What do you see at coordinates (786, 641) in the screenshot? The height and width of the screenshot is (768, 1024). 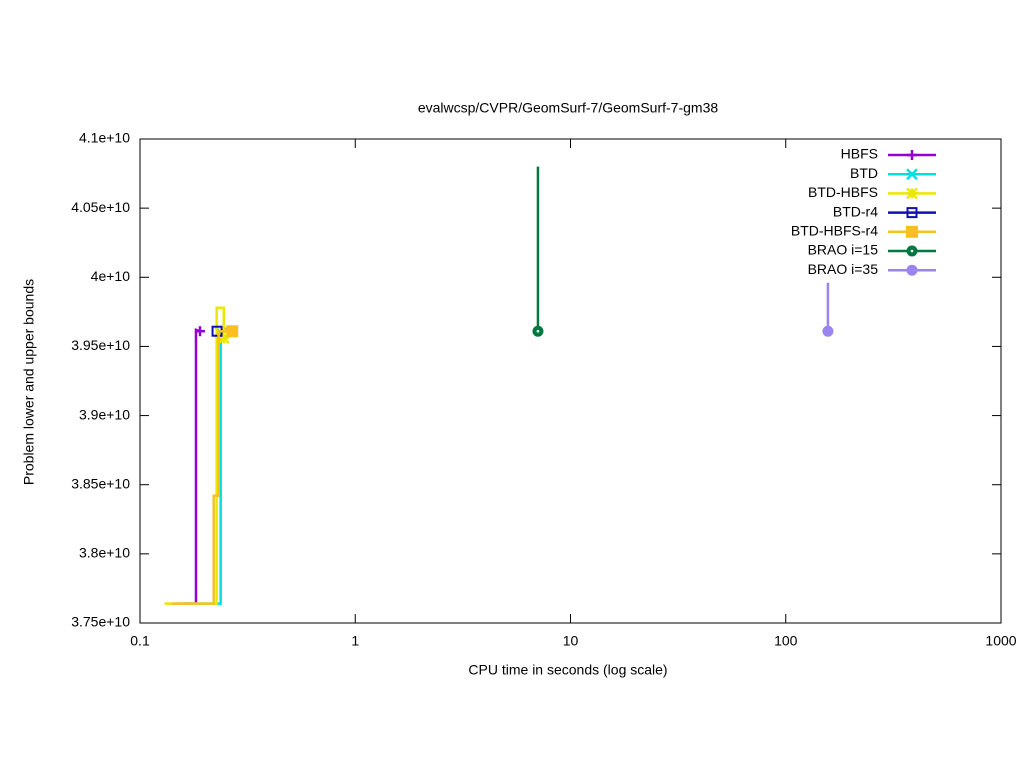 I see `x-tick-label: 100` at bounding box center [786, 641].